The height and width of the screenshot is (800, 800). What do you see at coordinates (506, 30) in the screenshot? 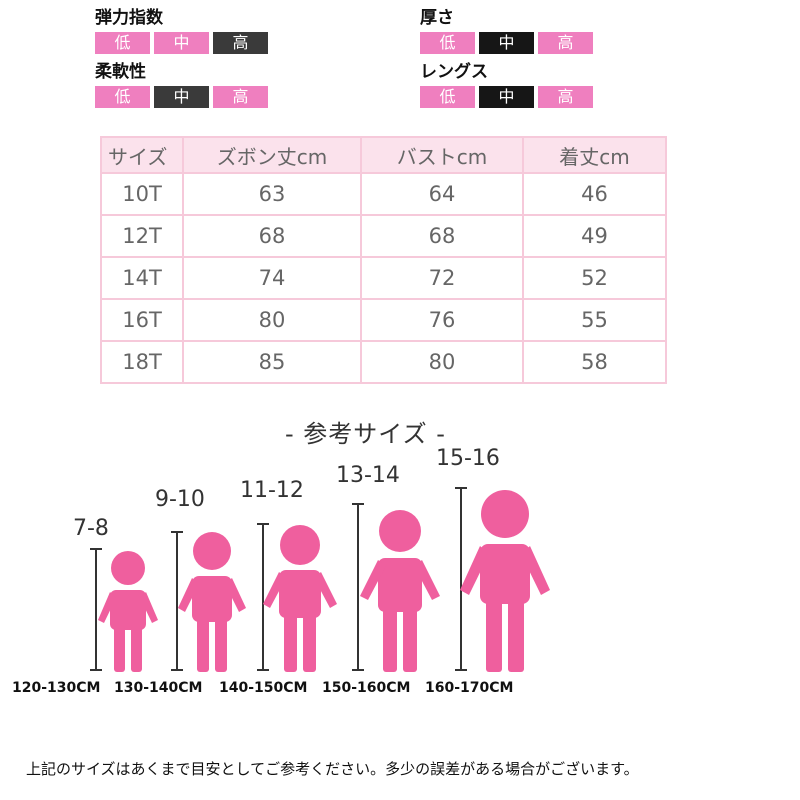
I see `attr-thickness: 厚さ 低 中 高` at bounding box center [506, 30].